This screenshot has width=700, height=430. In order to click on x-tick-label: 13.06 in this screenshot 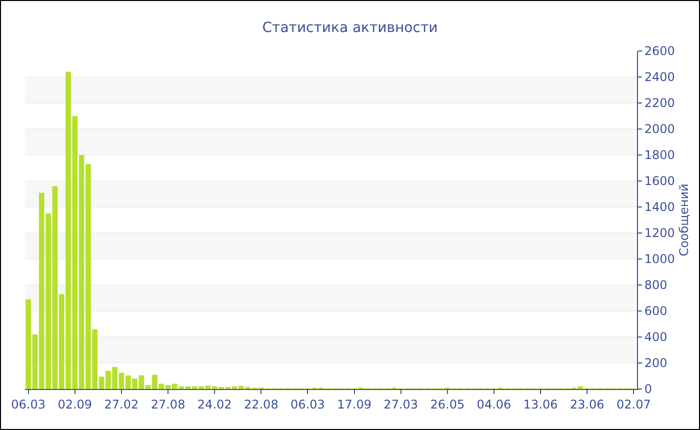, I will do `click(540, 404)`.